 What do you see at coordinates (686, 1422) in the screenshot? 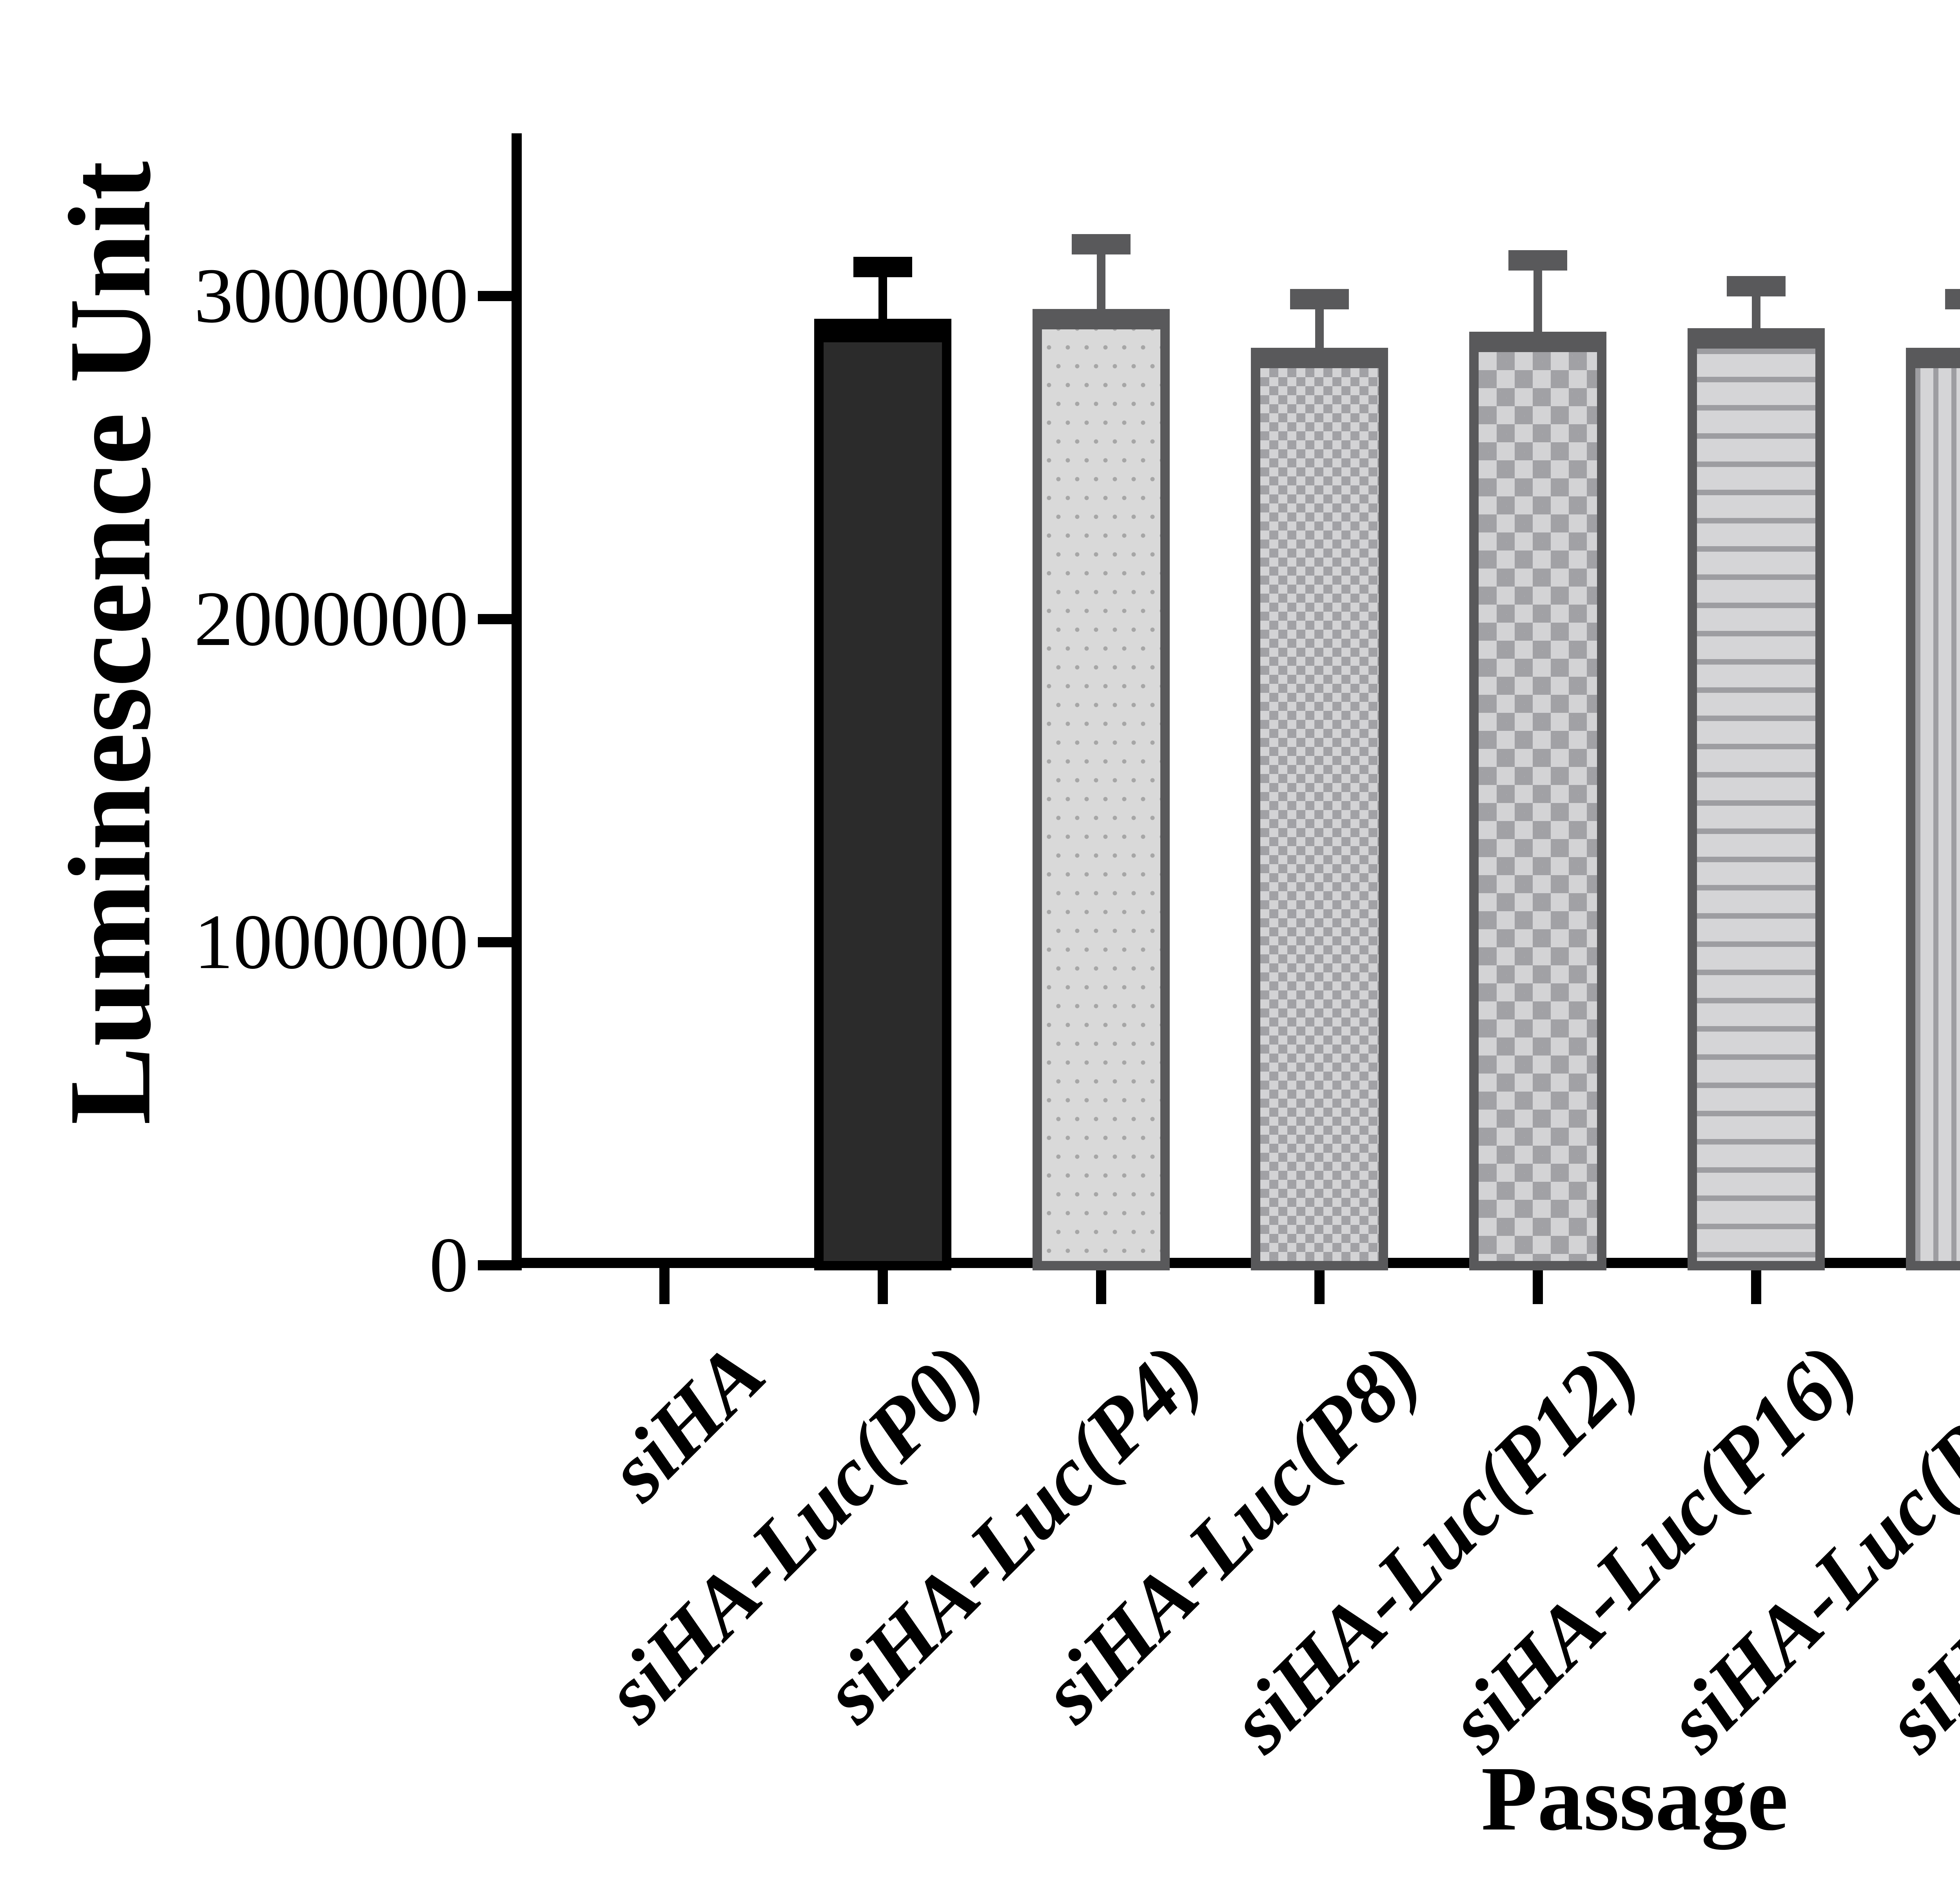
I see `x-category-label-siha: siHA` at bounding box center [686, 1422].